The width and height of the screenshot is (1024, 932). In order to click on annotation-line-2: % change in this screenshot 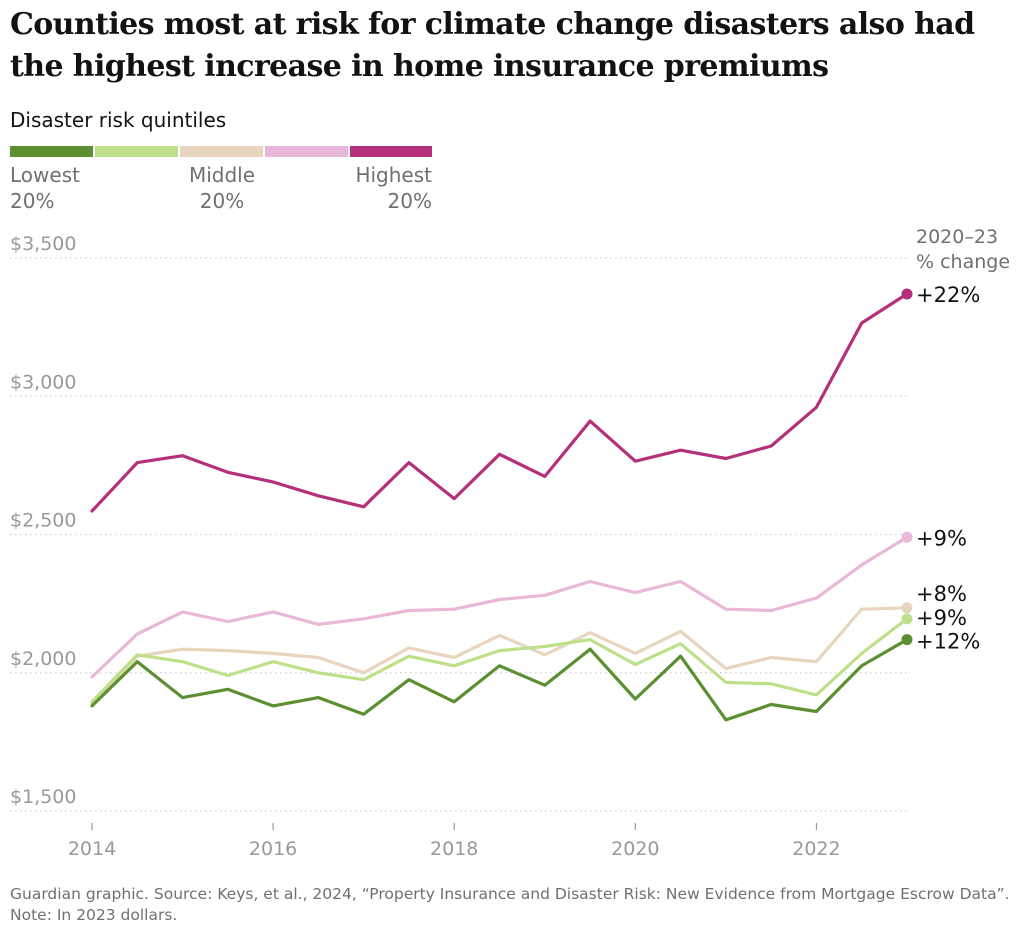, I will do `click(963, 262)`.